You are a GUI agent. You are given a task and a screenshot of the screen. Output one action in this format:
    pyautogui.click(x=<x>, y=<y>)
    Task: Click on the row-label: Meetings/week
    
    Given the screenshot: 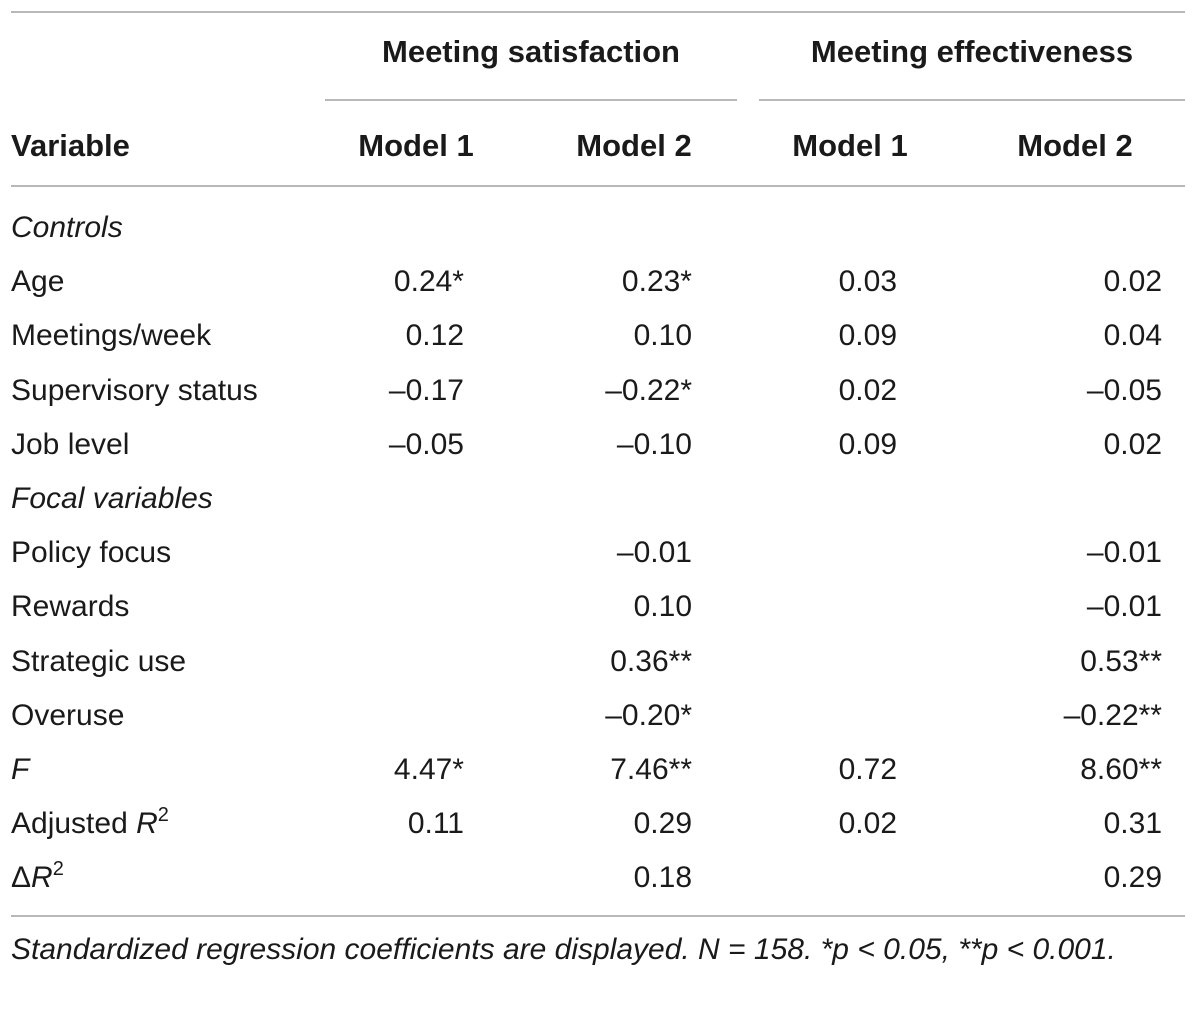 What is the action you would take?
    pyautogui.click(x=111, y=336)
    